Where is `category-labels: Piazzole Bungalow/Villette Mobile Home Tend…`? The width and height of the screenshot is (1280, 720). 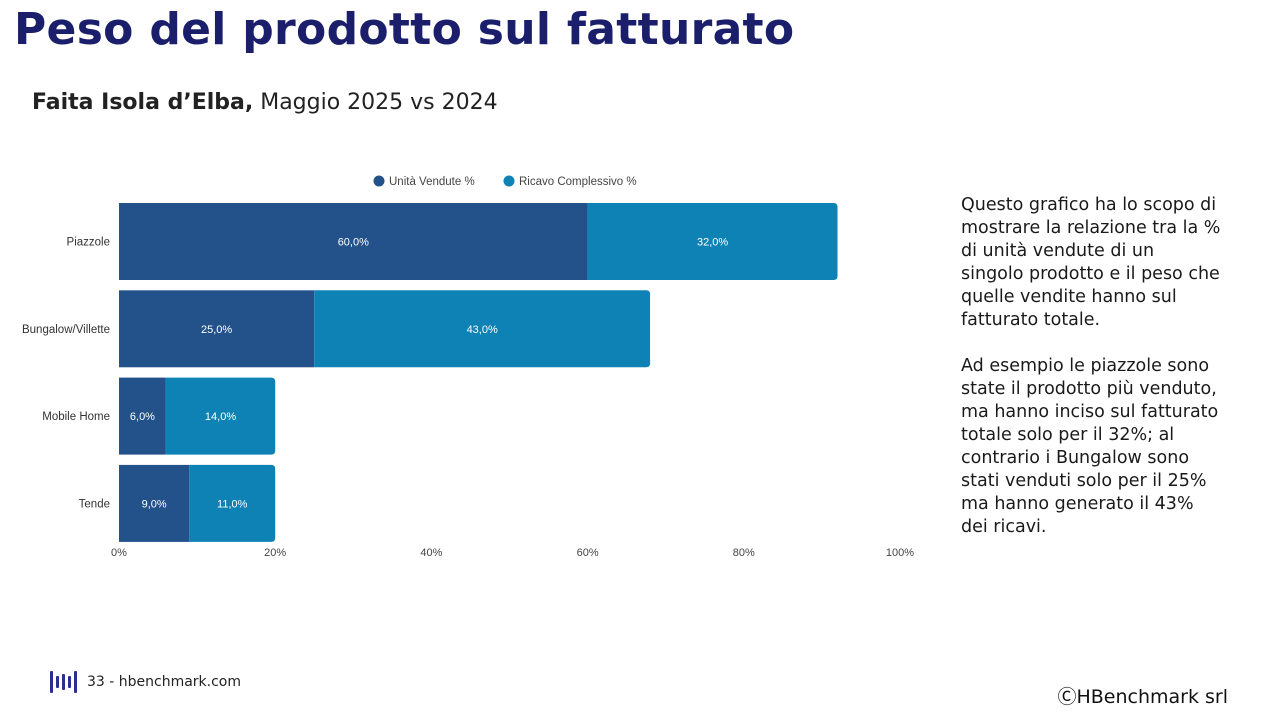 category-labels: Piazzole Bungalow/Villette Mobile Home Tend… is located at coordinates (66, 374).